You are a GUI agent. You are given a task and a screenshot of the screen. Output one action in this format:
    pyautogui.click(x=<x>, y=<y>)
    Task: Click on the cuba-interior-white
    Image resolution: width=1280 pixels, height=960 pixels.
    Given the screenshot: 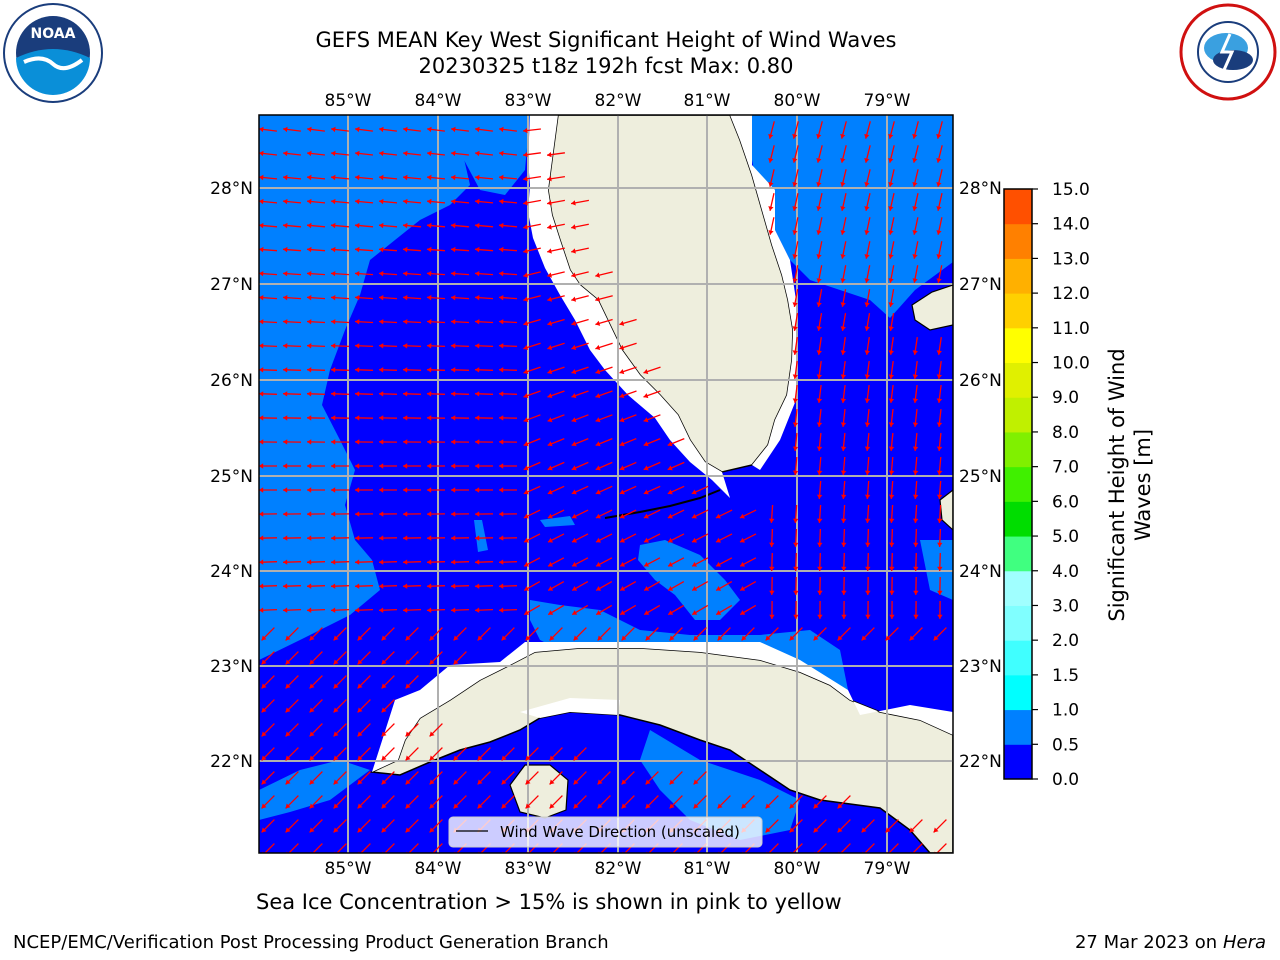 What is the action you would take?
    pyautogui.click(x=570, y=708)
    